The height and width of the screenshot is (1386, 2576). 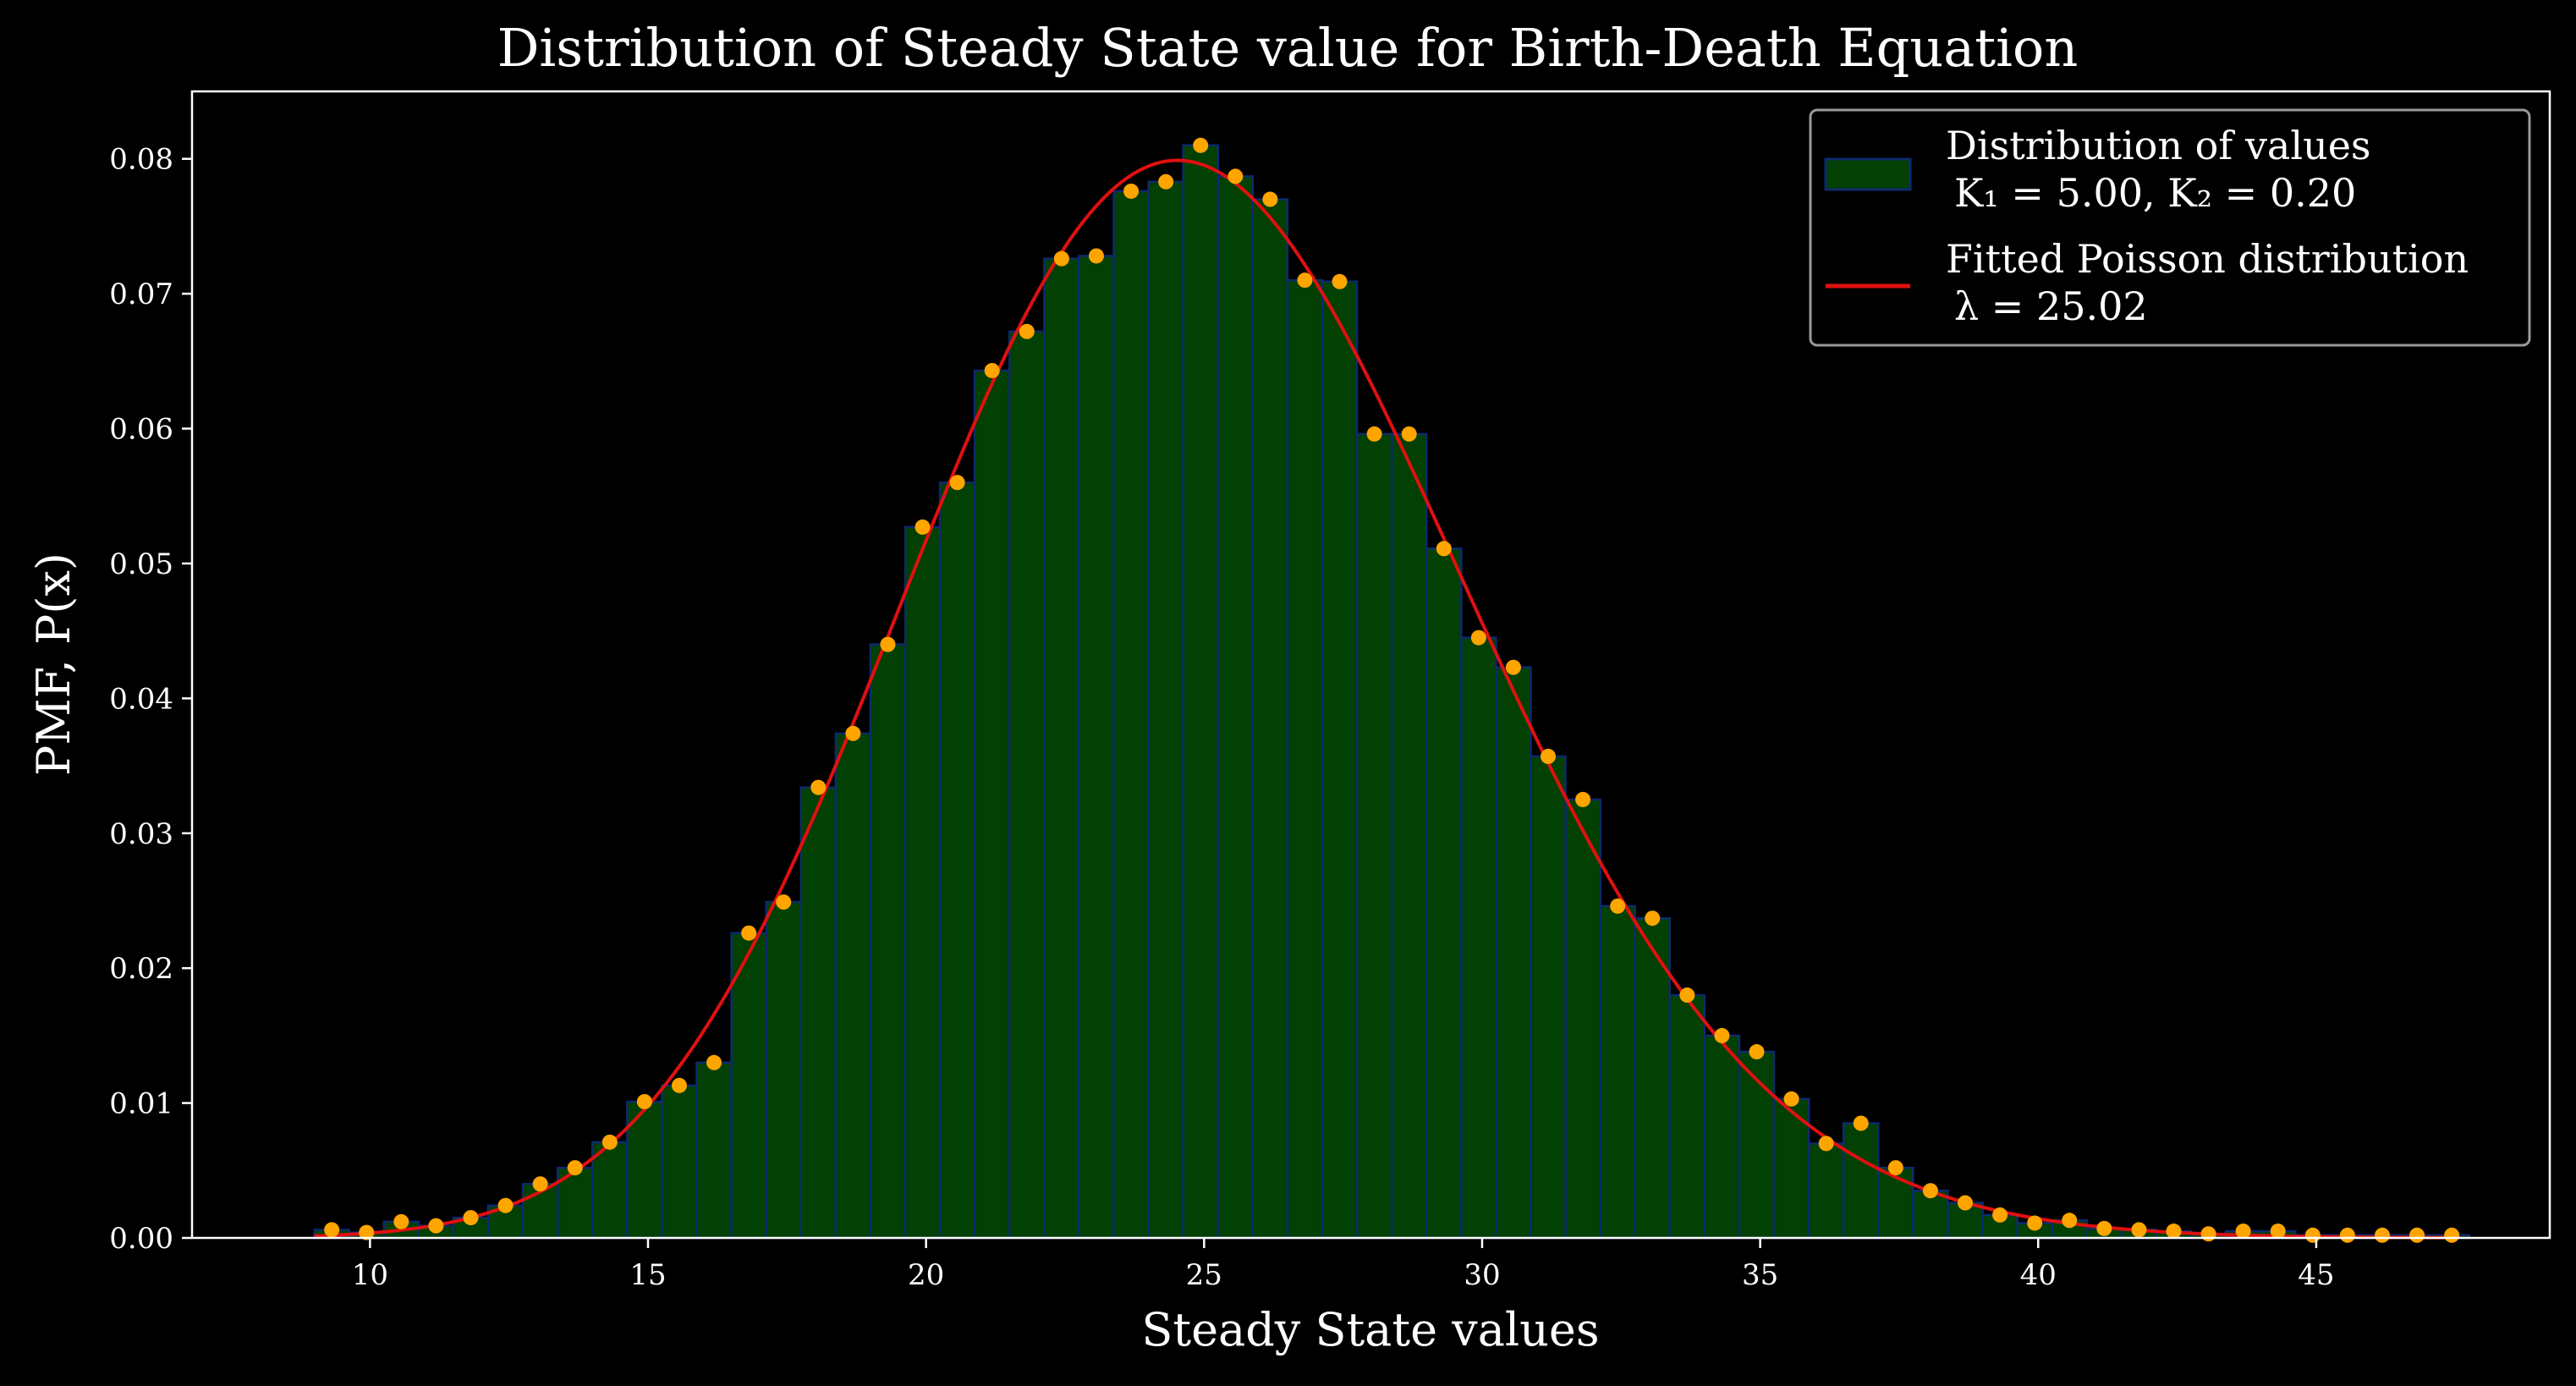 I want to click on y-axis-ticks: 0.00 0.01 0.02 0.03 0.04 0.05 0.06 0.07 0.08, so click(x=150, y=699).